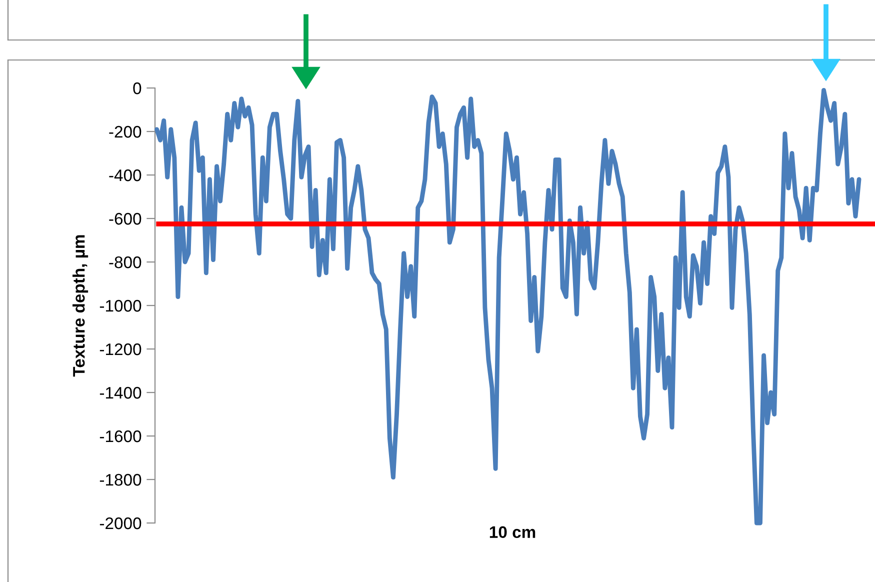 The height and width of the screenshot is (582, 875). What do you see at coordinates (125, 262) in the screenshot?
I see `y-tick-label: -800` at bounding box center [125, 262].